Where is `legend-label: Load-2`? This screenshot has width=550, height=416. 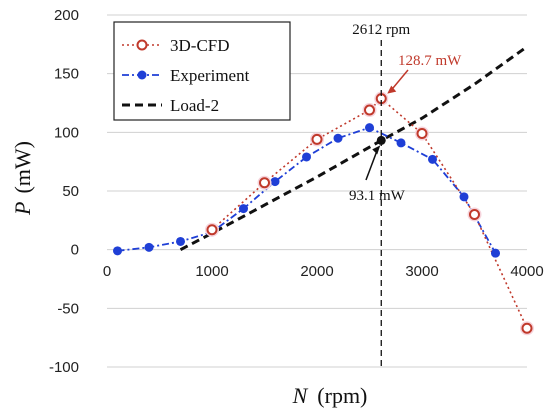 legend-label: Load-2 is located at coordinates (194, 105).